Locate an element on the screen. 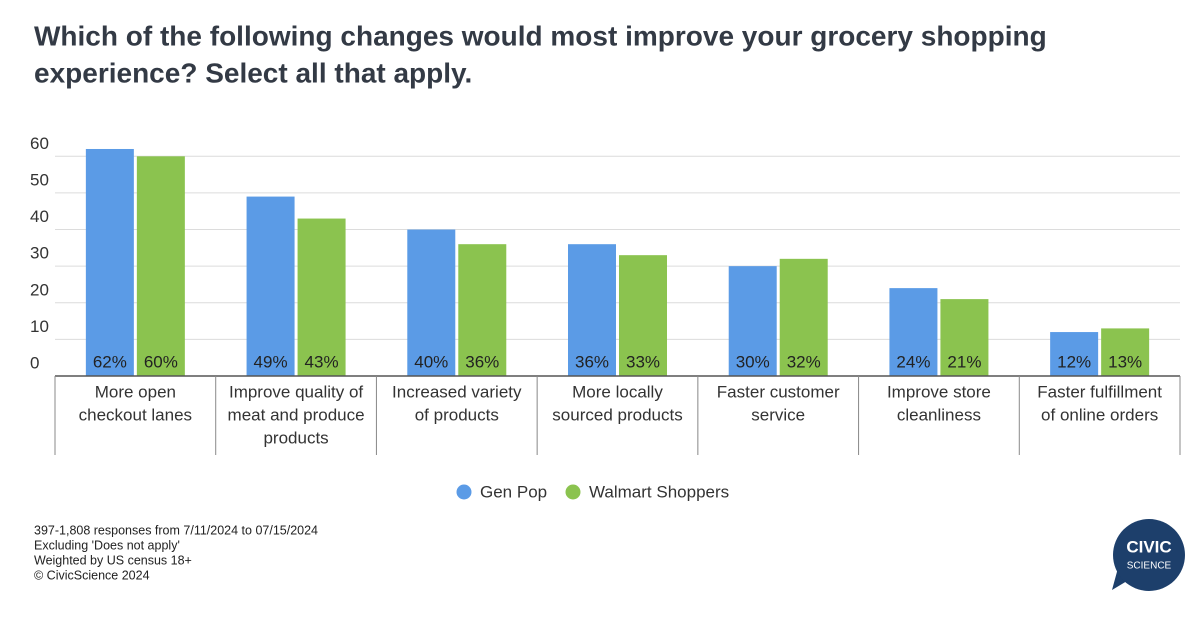 The image size is (1194, 632). x-tick-label: More open is located at coordinates (135, 391).